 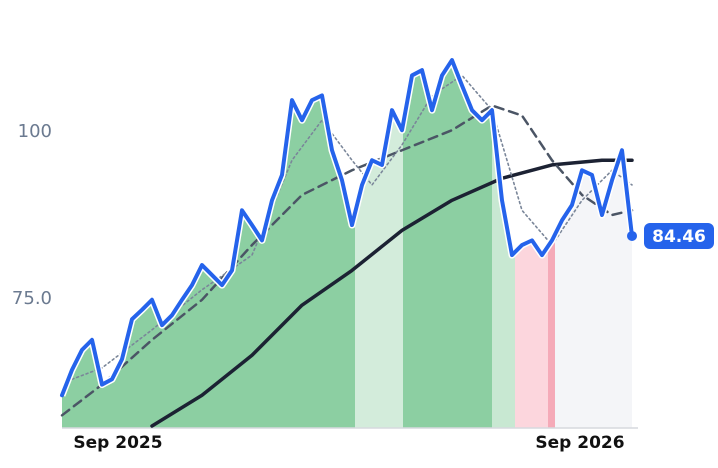 What do you see at coordinates (579, 443) in the screenshot?
I see `x-tick-label: Sep 2026` at bounding box center [579, 443].